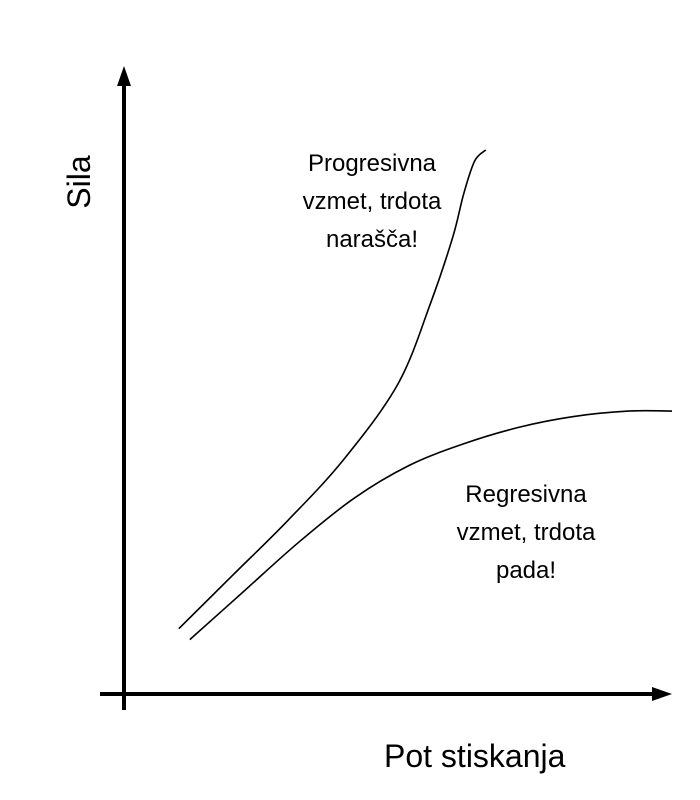 This screenshot has height=800, width=700. I want to click on regressive-annotation-line-3: pada!, so click(526, 570).